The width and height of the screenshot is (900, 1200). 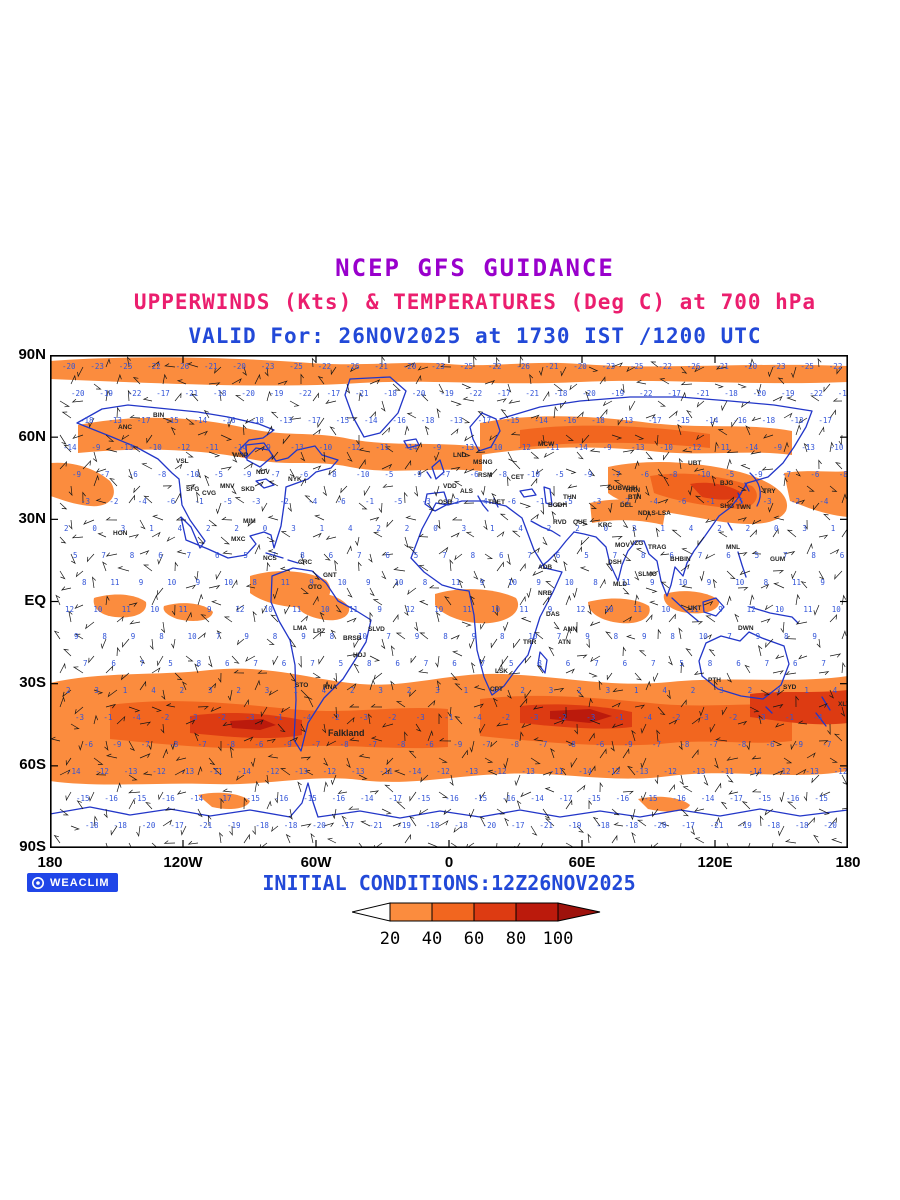 I want to click on station-label: ANC, so click(x=125, y=427).